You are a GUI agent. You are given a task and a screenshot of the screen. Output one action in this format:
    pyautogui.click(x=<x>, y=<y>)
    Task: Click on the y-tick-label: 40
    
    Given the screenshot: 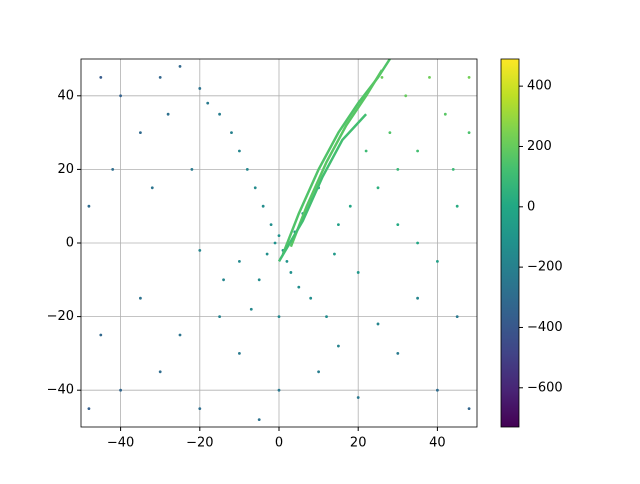 What is the action you would take?
    pyautogui.click(x=65, y=95)
    